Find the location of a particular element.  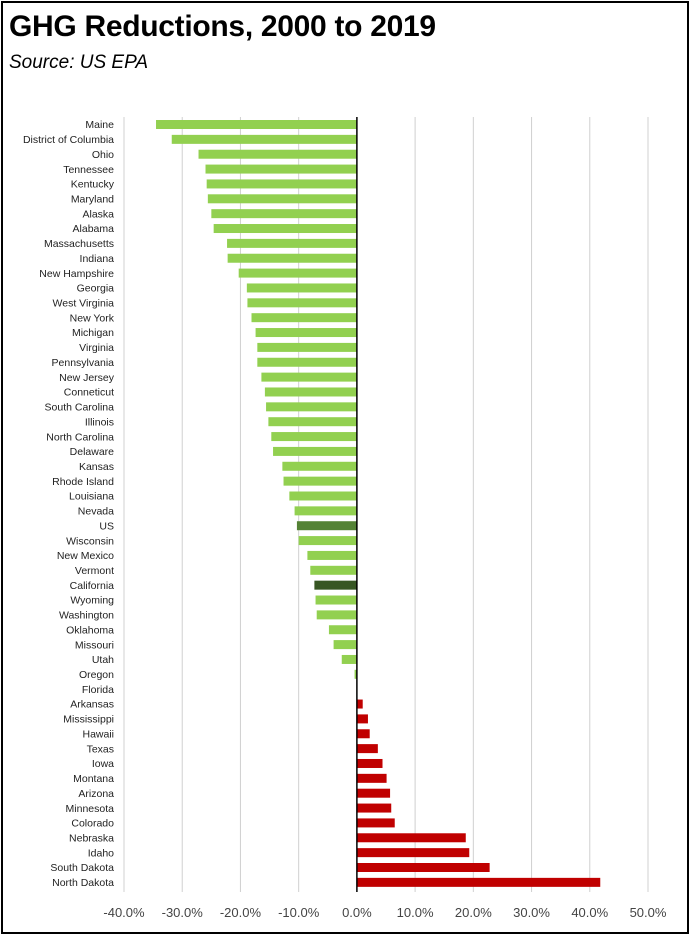

bar-arizona is located at coordinates (373, 793).